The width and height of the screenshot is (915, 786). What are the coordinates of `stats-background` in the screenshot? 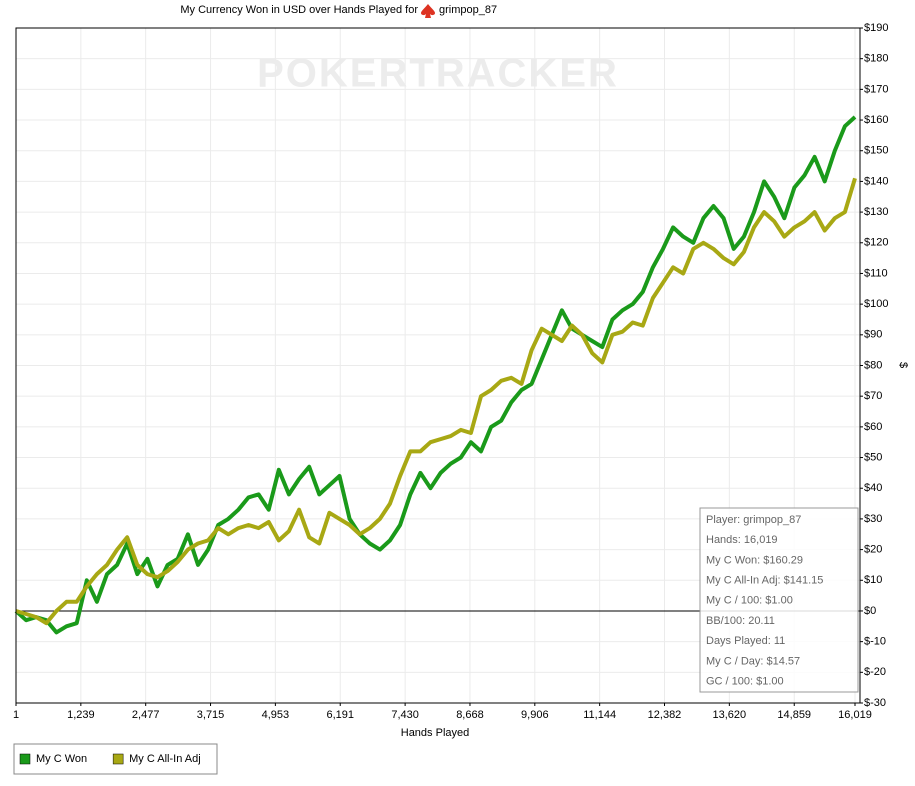 It's located at (779, 600).